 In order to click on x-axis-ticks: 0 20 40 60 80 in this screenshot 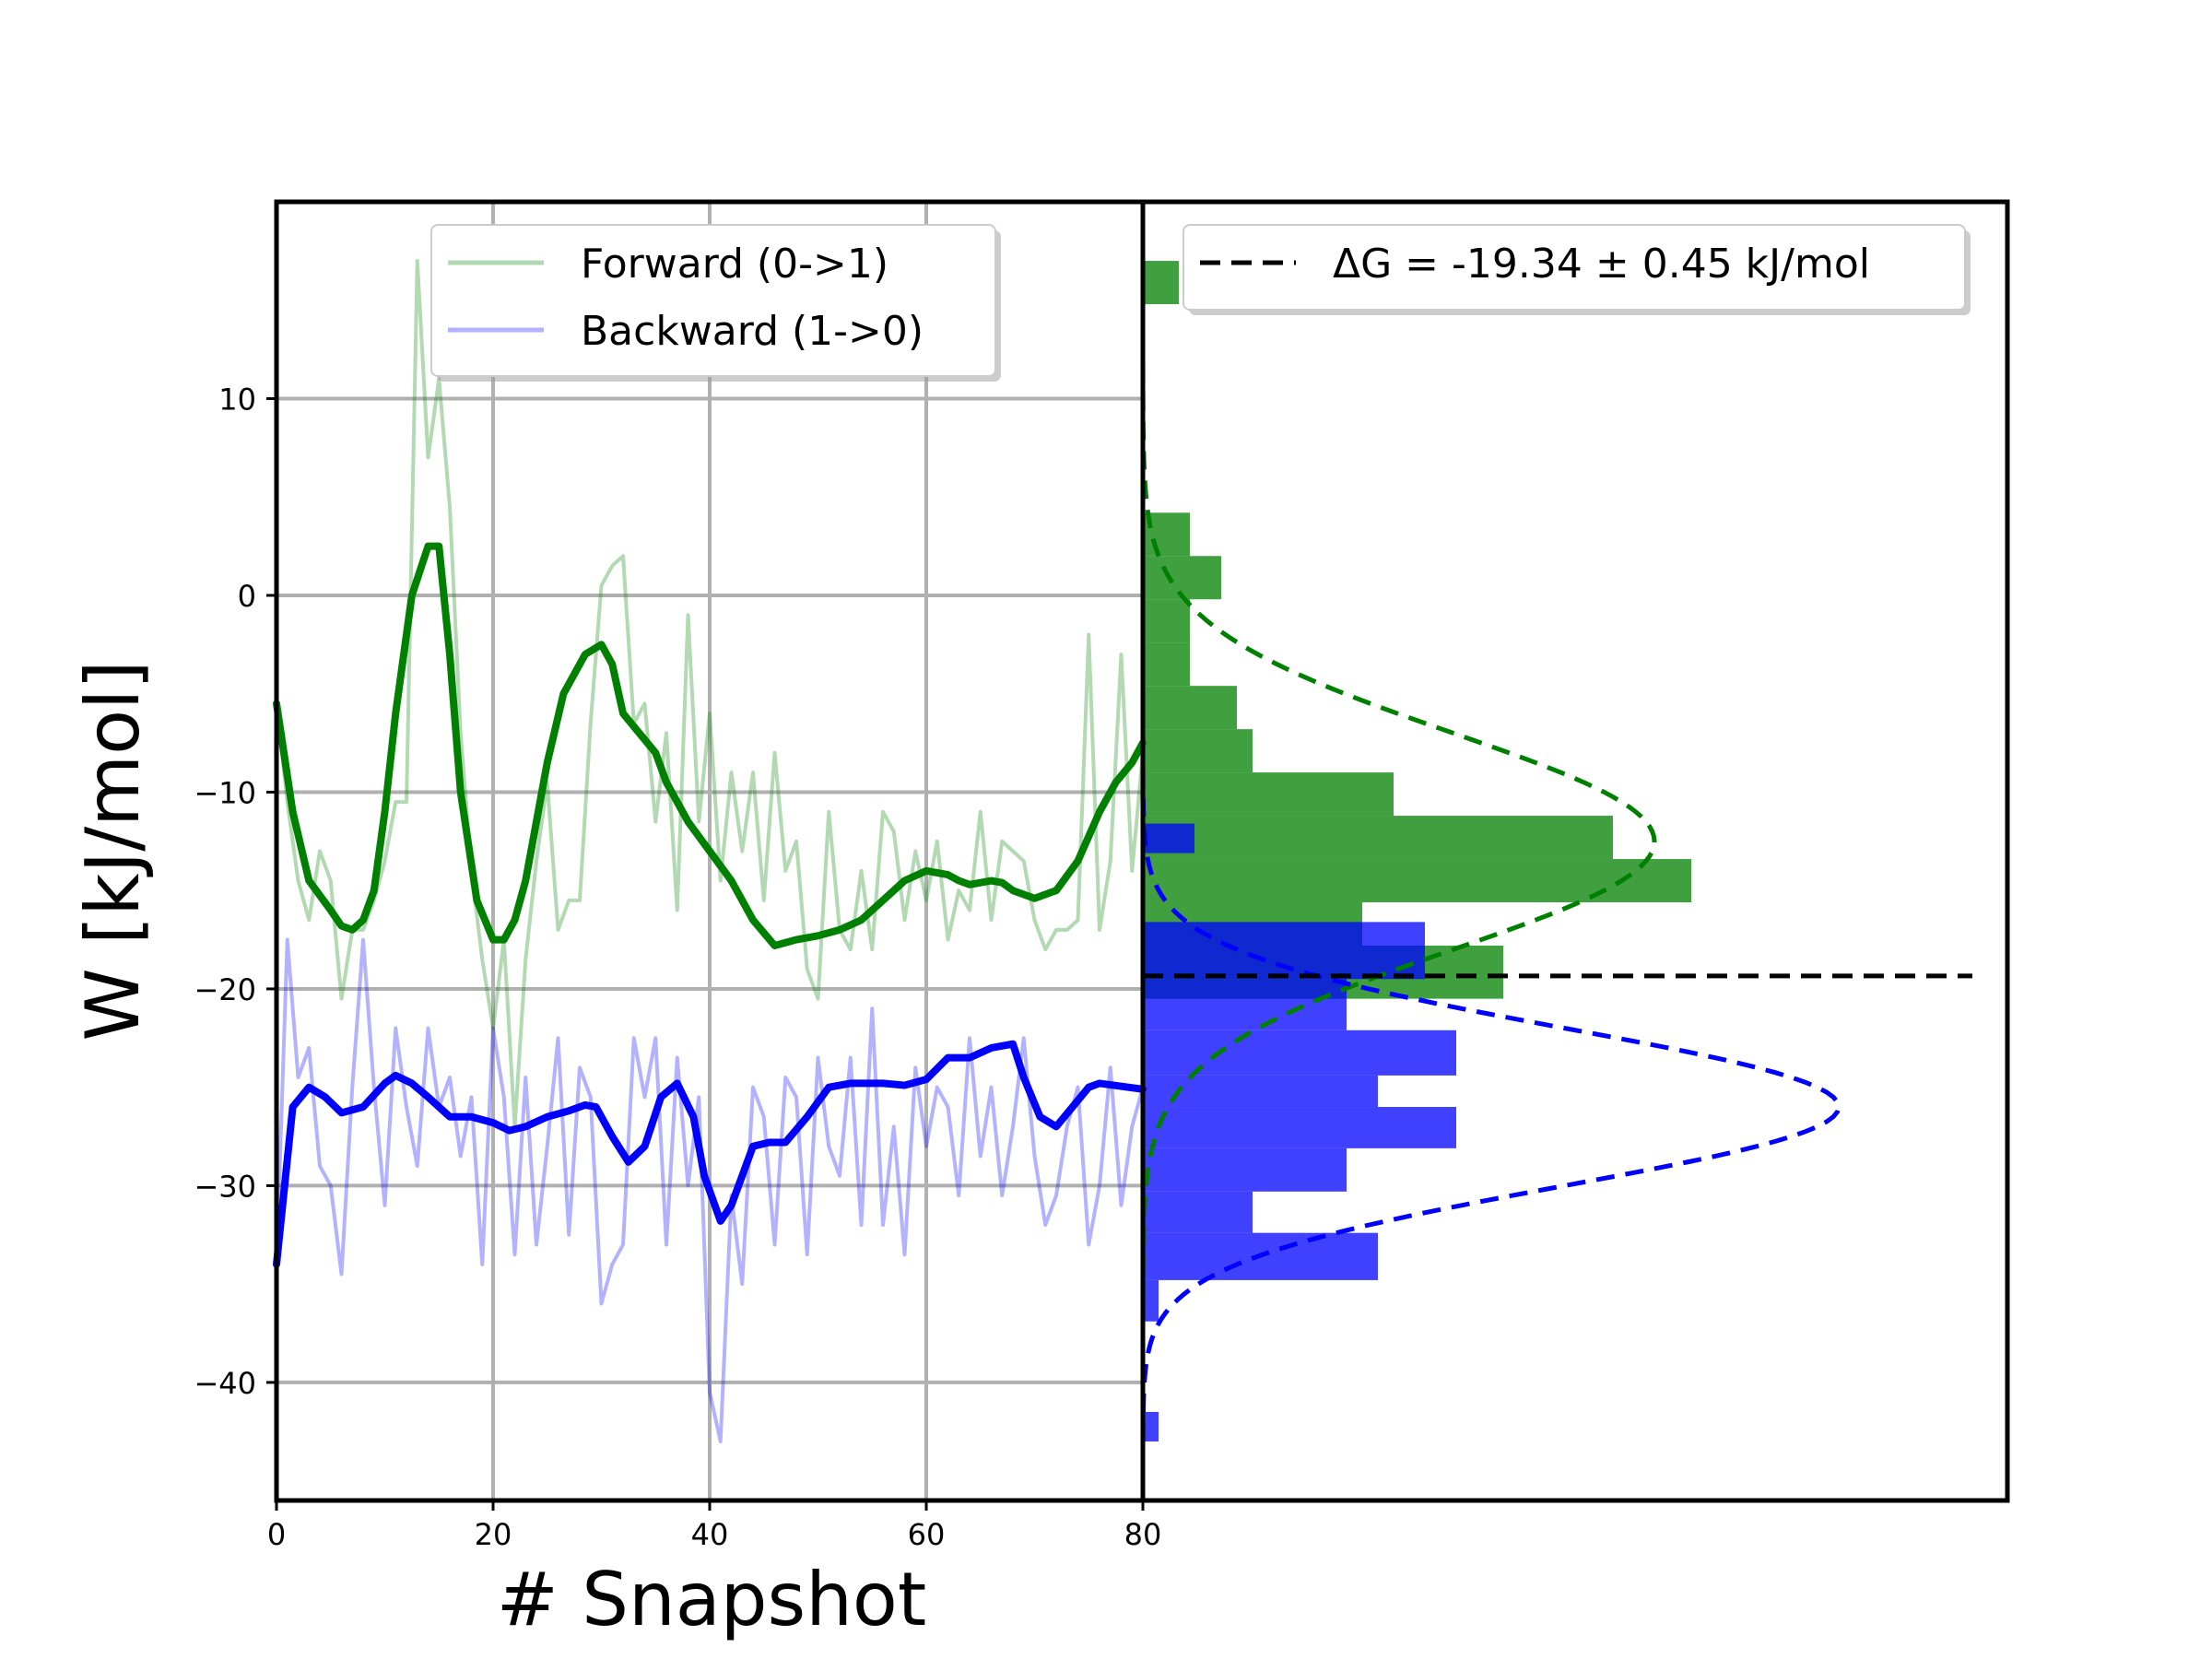, I will do `click(714, 1526)`.